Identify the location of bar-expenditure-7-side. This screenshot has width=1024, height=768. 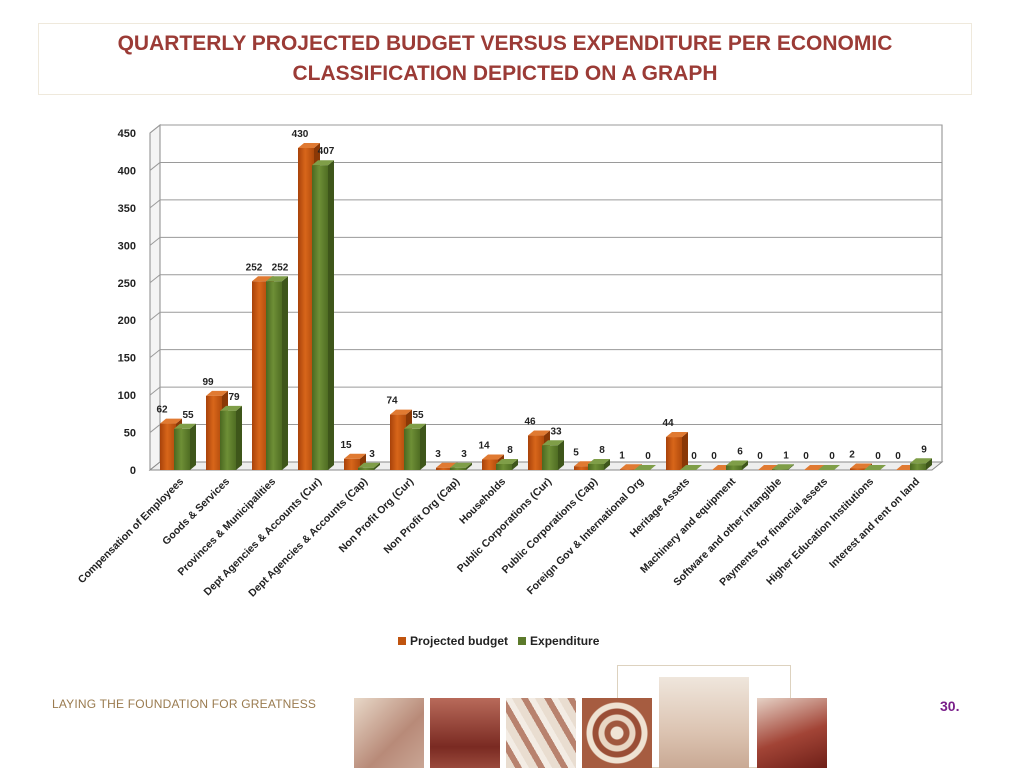
(515, 464).